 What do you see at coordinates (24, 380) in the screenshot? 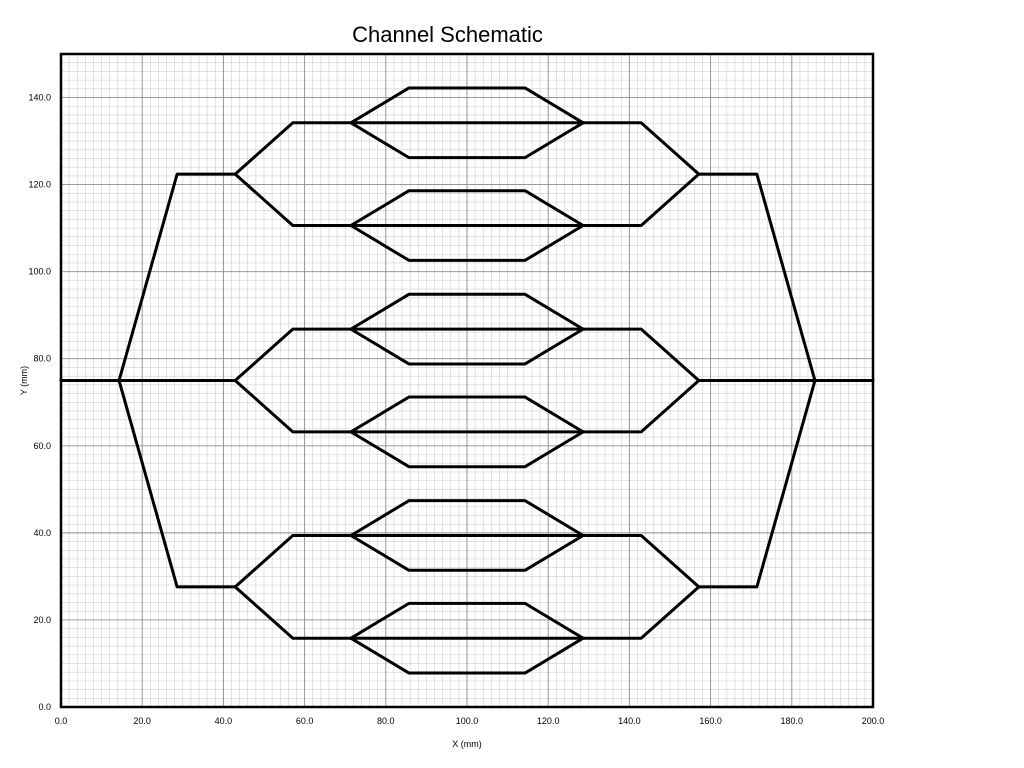
I see `y-axis-label: Y (mm)` at bounding box center [24, 380].